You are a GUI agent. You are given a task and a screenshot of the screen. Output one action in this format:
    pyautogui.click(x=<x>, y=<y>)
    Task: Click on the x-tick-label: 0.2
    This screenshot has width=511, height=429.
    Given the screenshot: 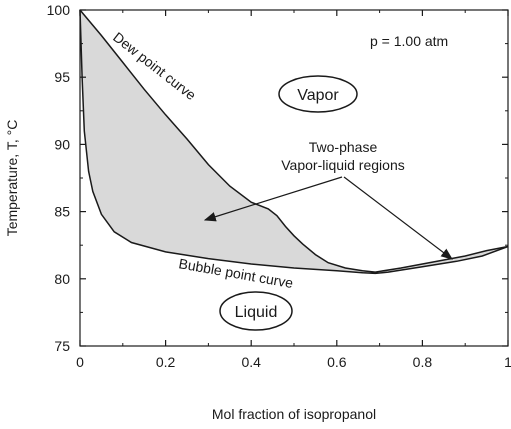 What is the action you would take?
    pyautogui.click(x=166, y=362)
    